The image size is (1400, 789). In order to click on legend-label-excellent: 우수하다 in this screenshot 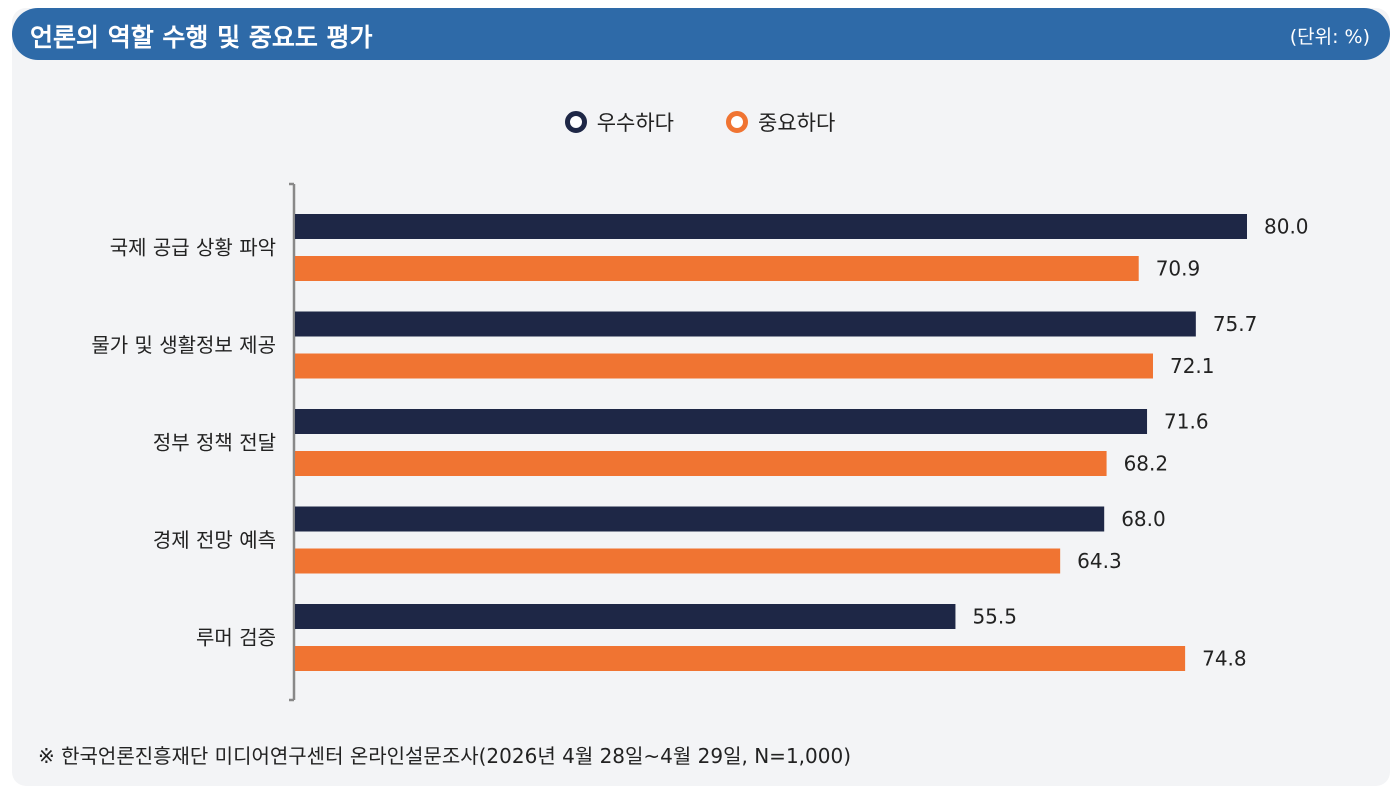, I will do `click(635, 123)`.